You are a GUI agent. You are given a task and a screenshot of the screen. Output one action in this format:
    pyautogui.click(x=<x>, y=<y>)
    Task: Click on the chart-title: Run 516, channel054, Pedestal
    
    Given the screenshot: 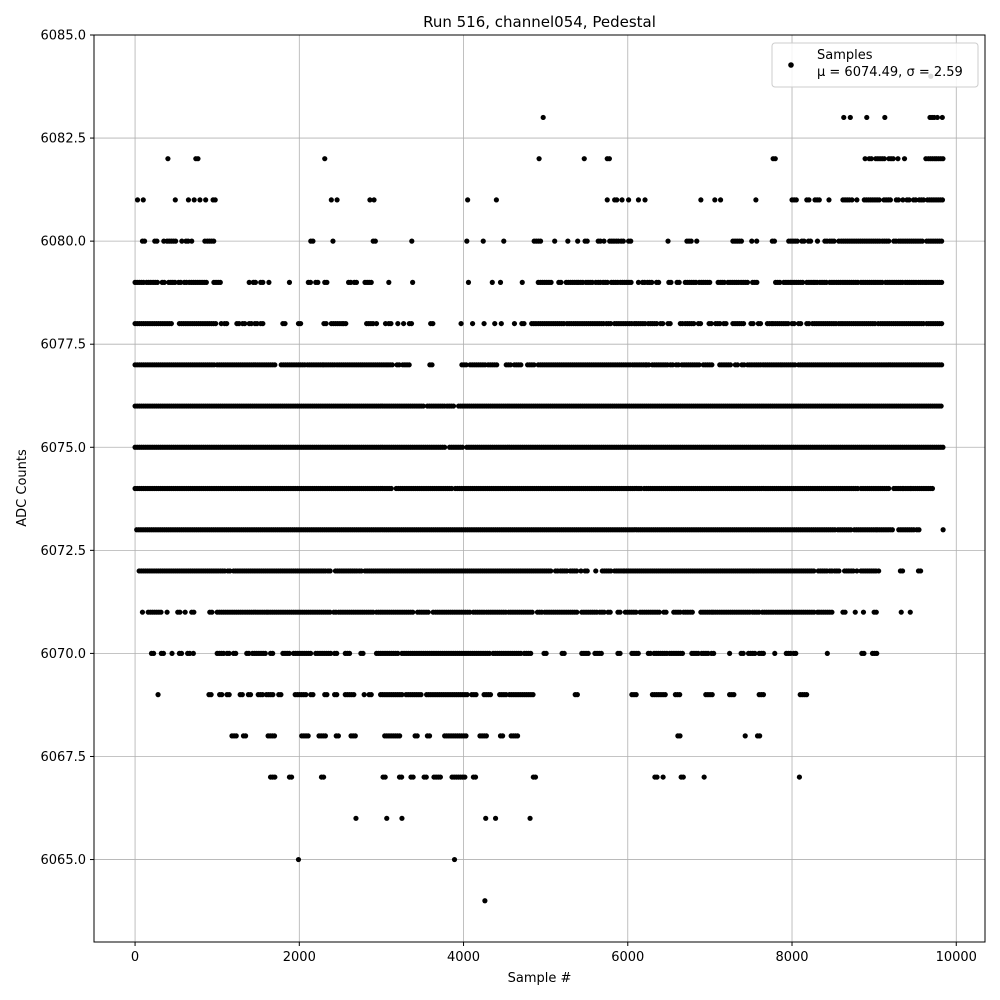 What is the action you would take?
    pyautogui.click(x=539, y=22)
    